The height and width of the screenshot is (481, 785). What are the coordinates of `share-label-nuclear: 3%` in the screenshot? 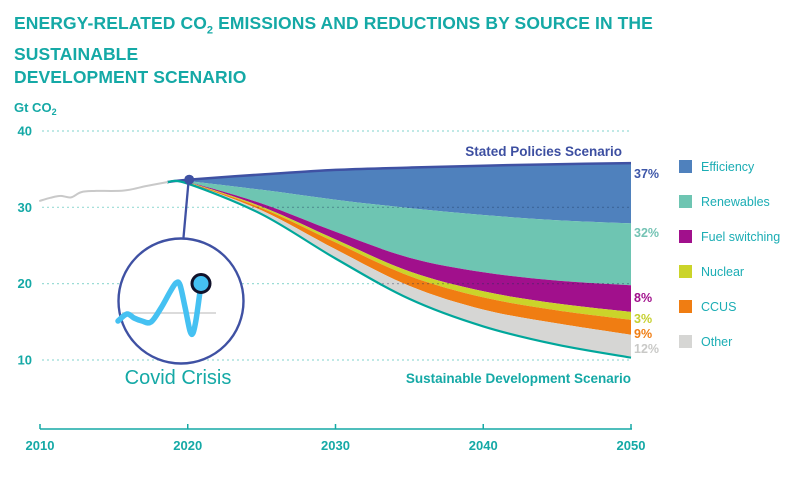 It's located at (643, 319).